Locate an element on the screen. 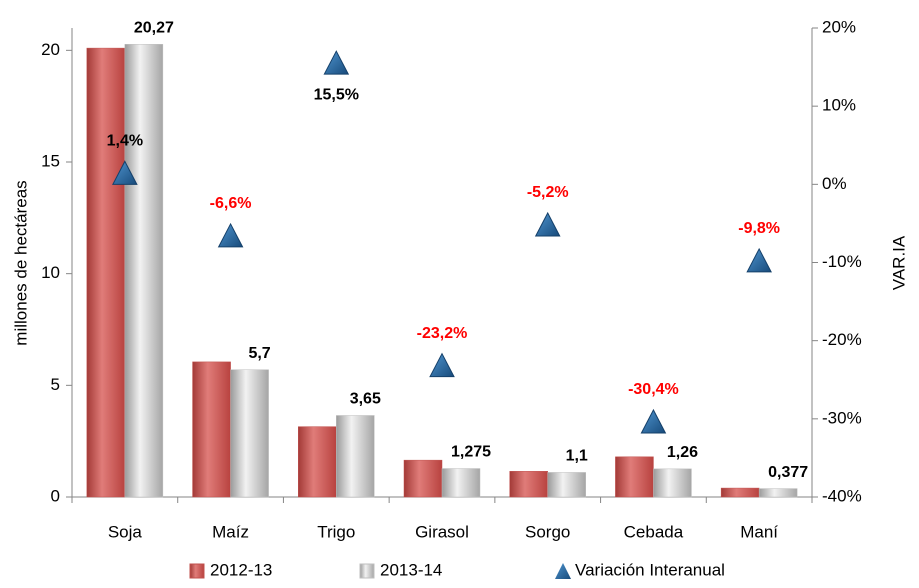 This screenshot has width=919, height=588. y-tick-label: 20 is located at coordinates (50, 49).